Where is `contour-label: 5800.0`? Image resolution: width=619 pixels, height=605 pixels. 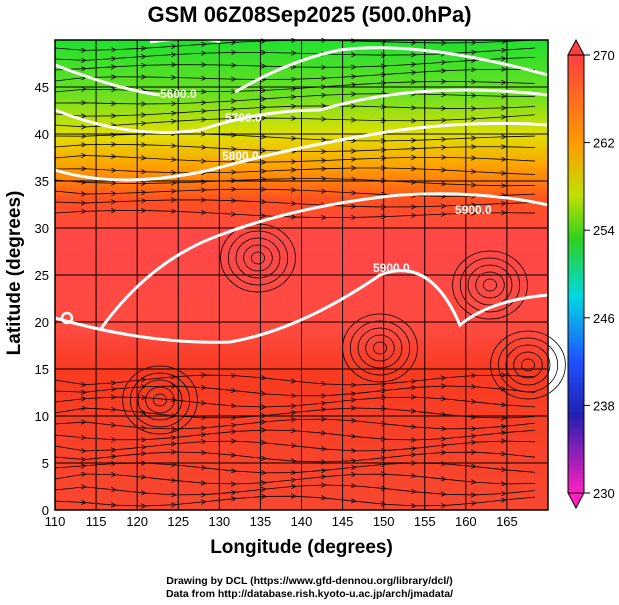 contour-label: 5800.0 is located at coordinates (240, 156).